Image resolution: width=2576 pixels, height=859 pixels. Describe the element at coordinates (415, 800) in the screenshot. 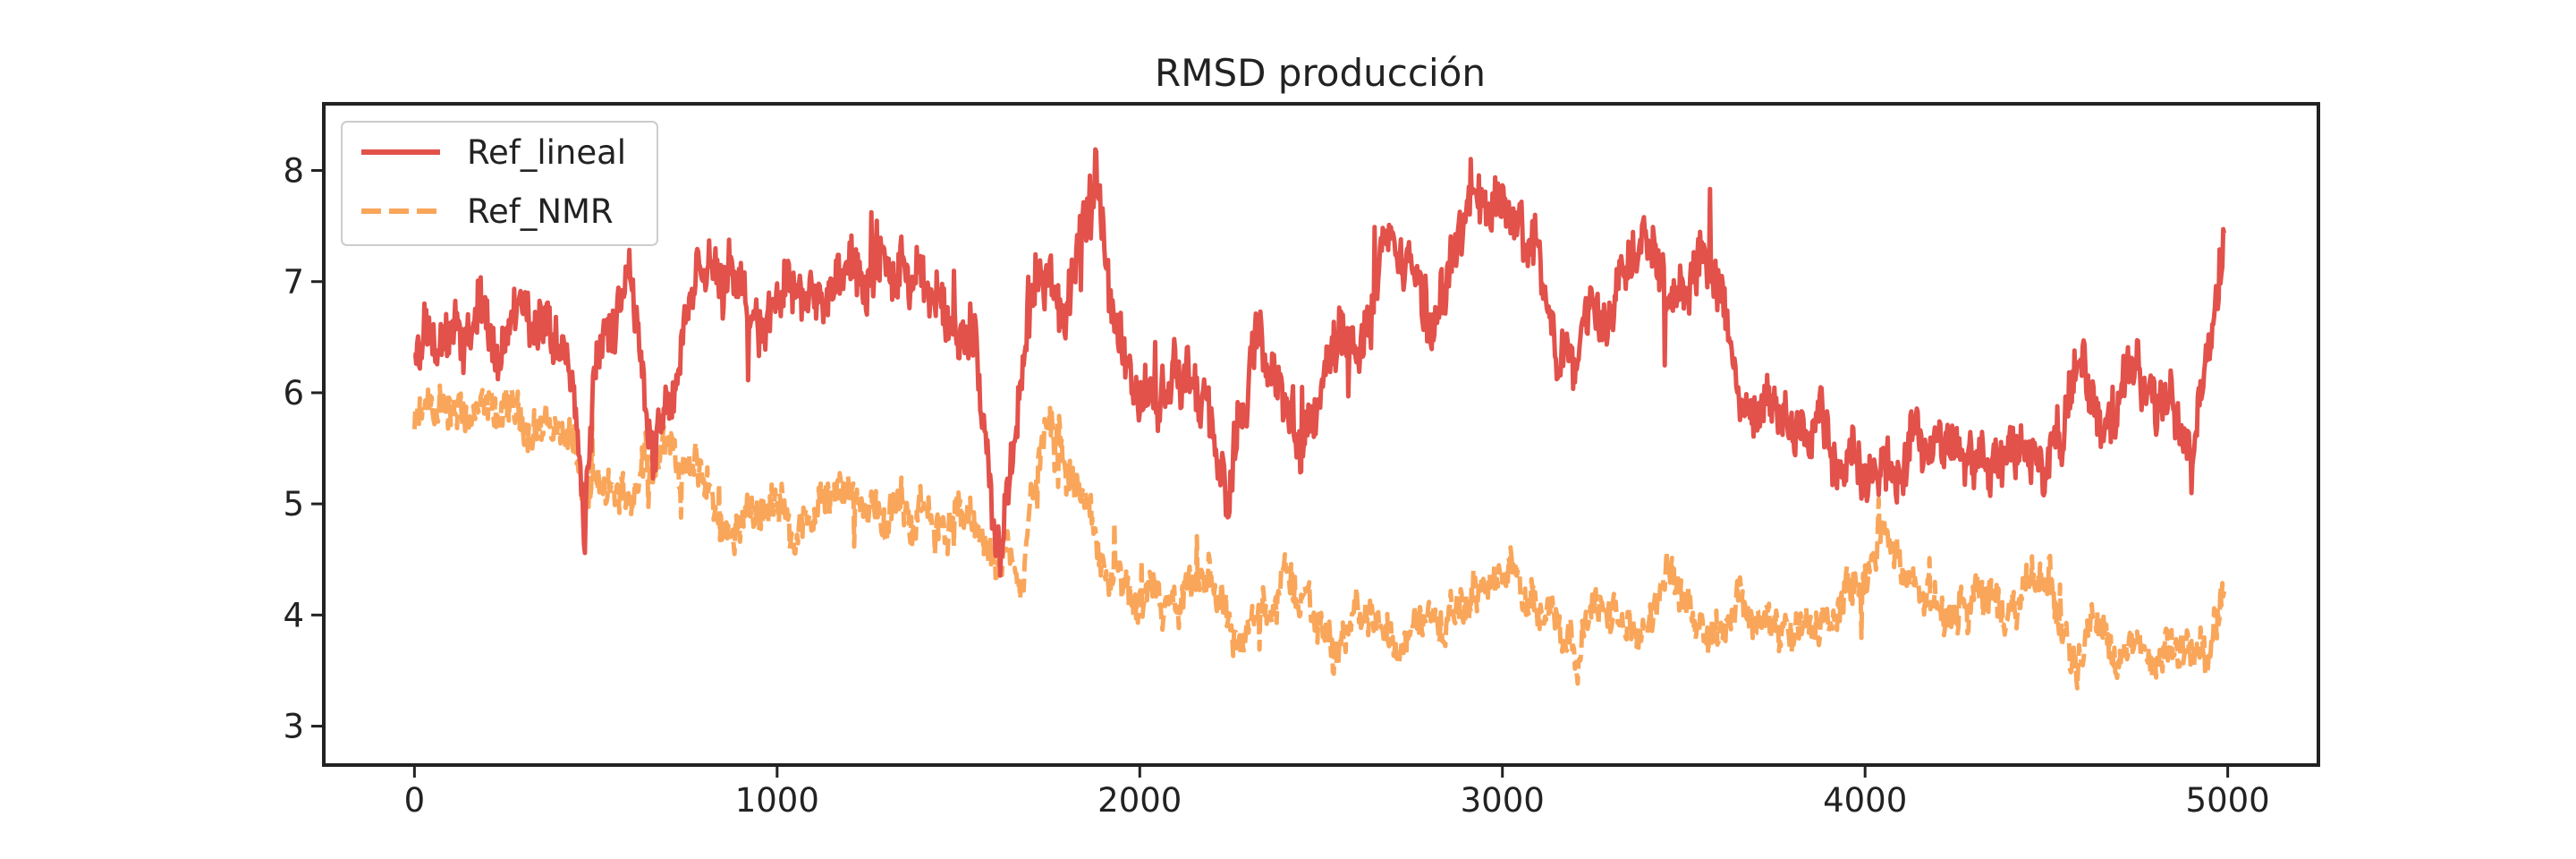

I see `x-tick-label: 0` at that location.